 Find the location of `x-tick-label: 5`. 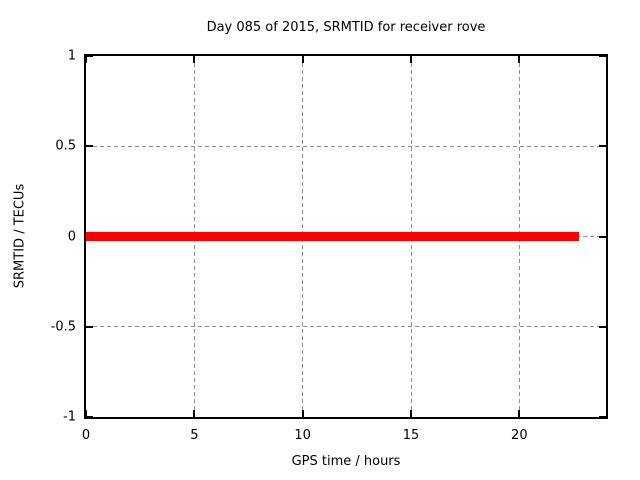

x-tick-label: 5 is located at coordinates (194, 435).